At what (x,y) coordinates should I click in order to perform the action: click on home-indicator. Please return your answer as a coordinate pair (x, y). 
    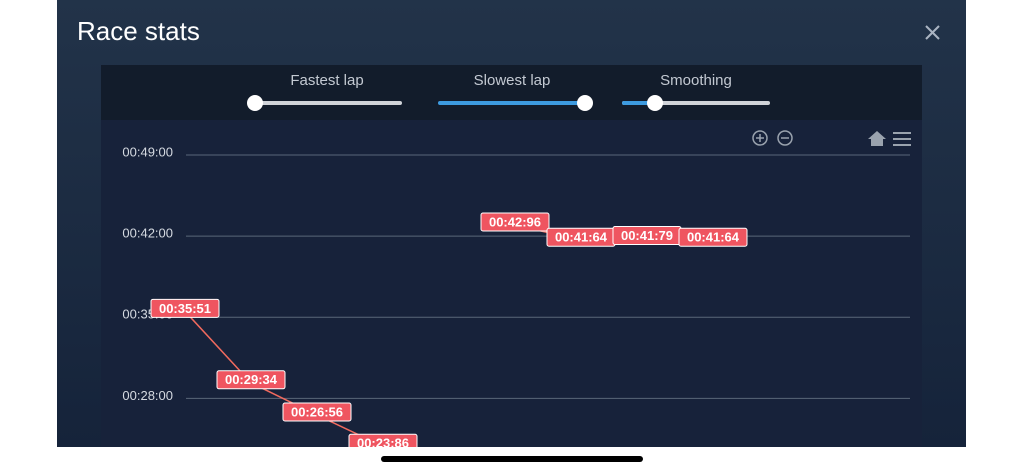
    Looking at the image, I should click on (512, 459).